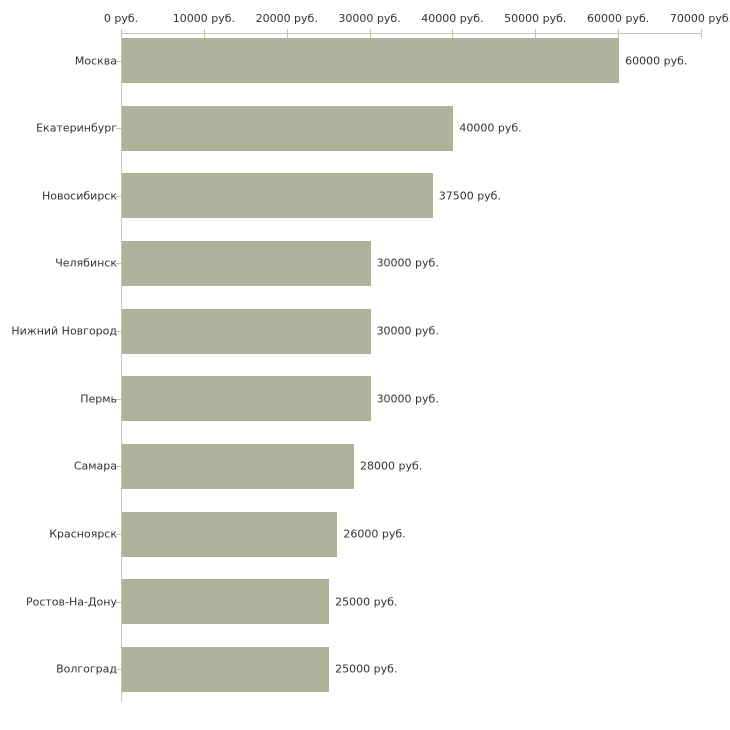  I want to click on value-label: 60000 руб., so click(656, 60).